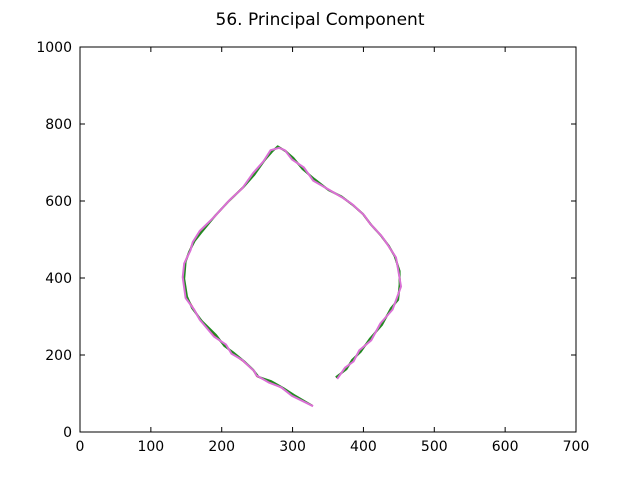 The height and width of the screenshot is (480, 640). Describe the element at coordinates (505, 447) in the screenshot. I see `x-tick-label: 600` at that location.